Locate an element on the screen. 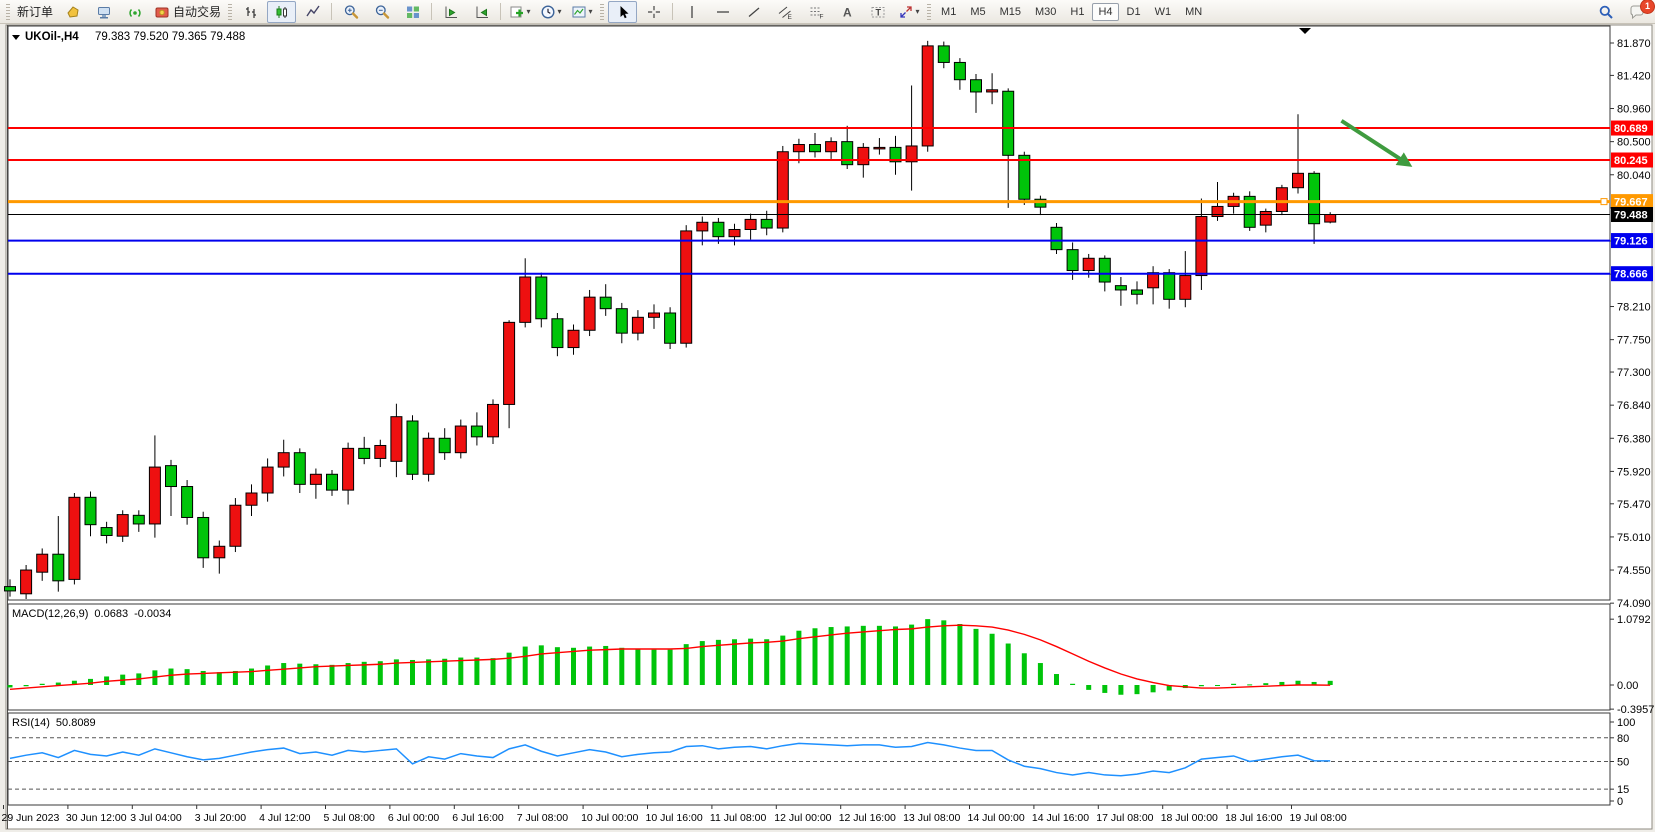 This screenshot has width=1655, height=832. trend-arrow-head is located at coordinates (1404, 159).